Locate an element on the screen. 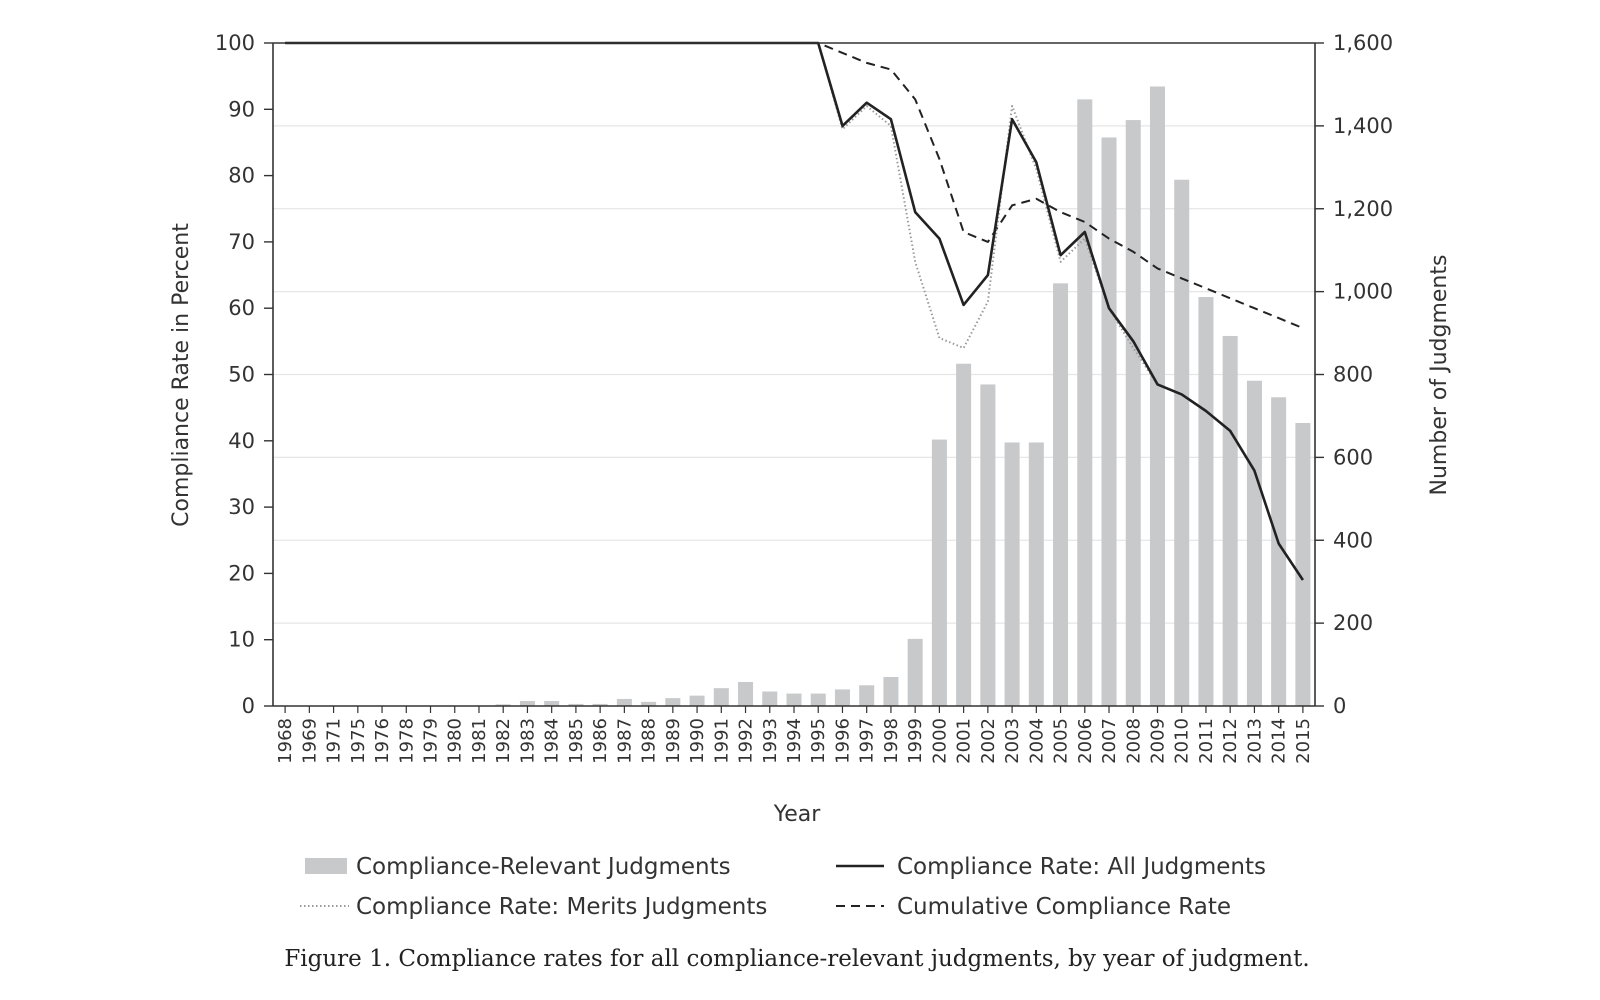 The image size is (1600, 1000). x-tick-label: 1990 is located at coordinates (697, 741).